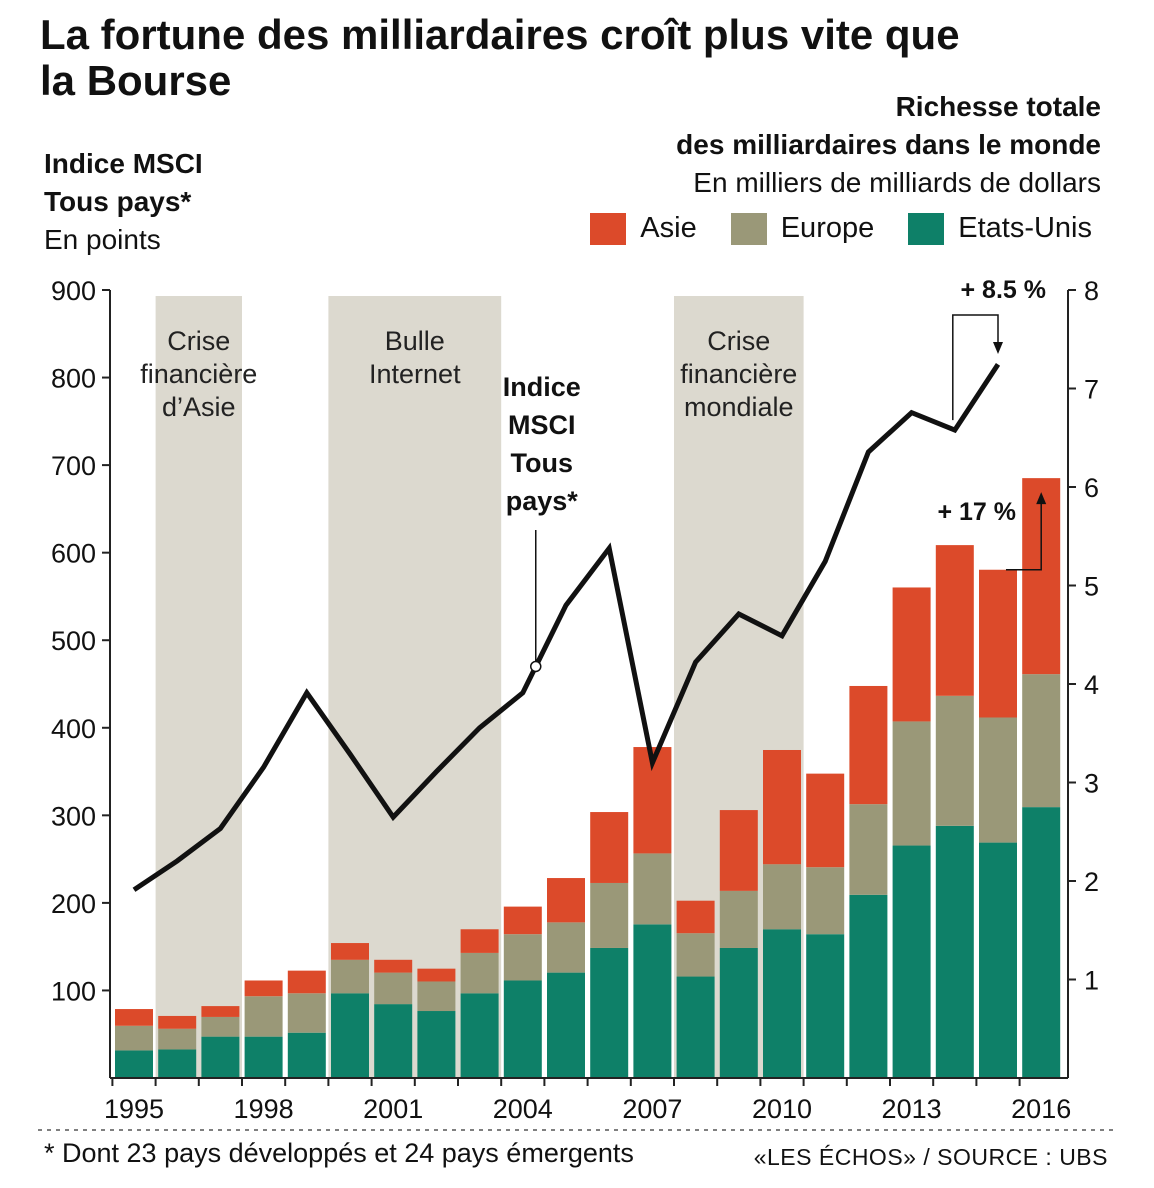 This screenshot has width=1154, height=1188. Describe the element at coordinates (954, 620) in the screenshot. I see `bar-asie-2014` at that location.